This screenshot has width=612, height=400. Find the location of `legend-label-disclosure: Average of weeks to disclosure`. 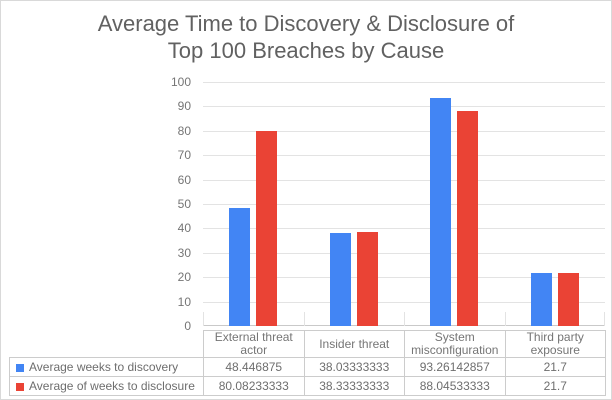

legend-label-disclosure: Average of weeks to disclosure is located at coordinates (112, 386).